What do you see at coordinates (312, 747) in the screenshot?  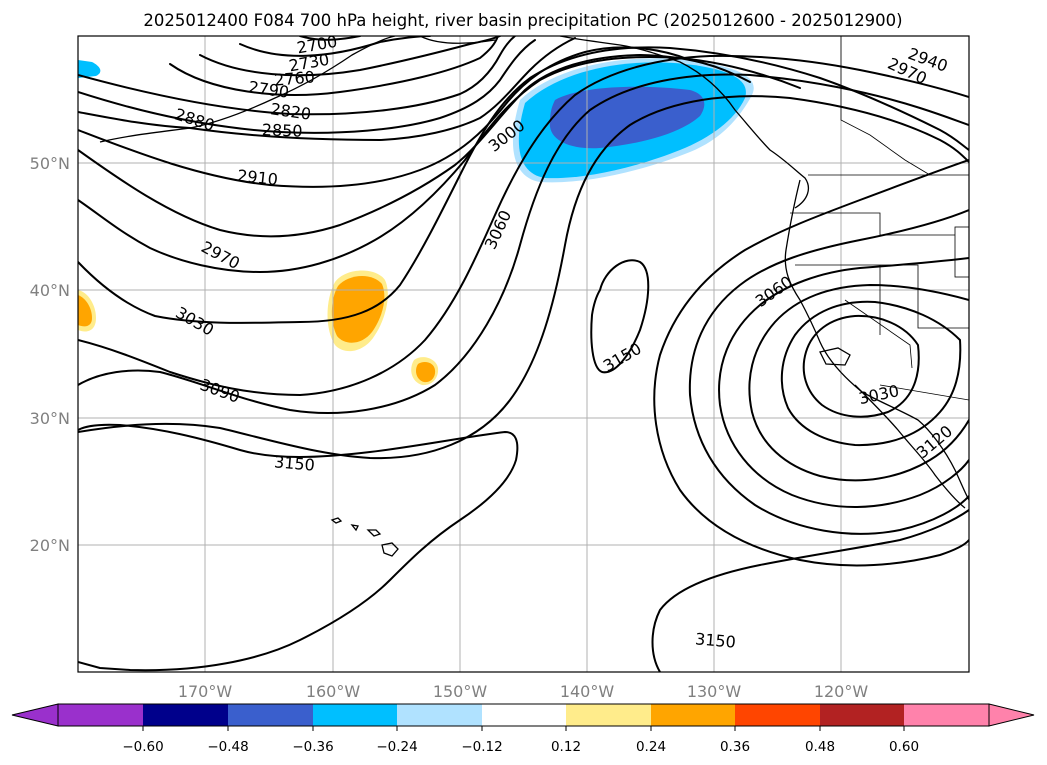 I see `cb-label-3: −0.36` at bounding box center [312, 747].